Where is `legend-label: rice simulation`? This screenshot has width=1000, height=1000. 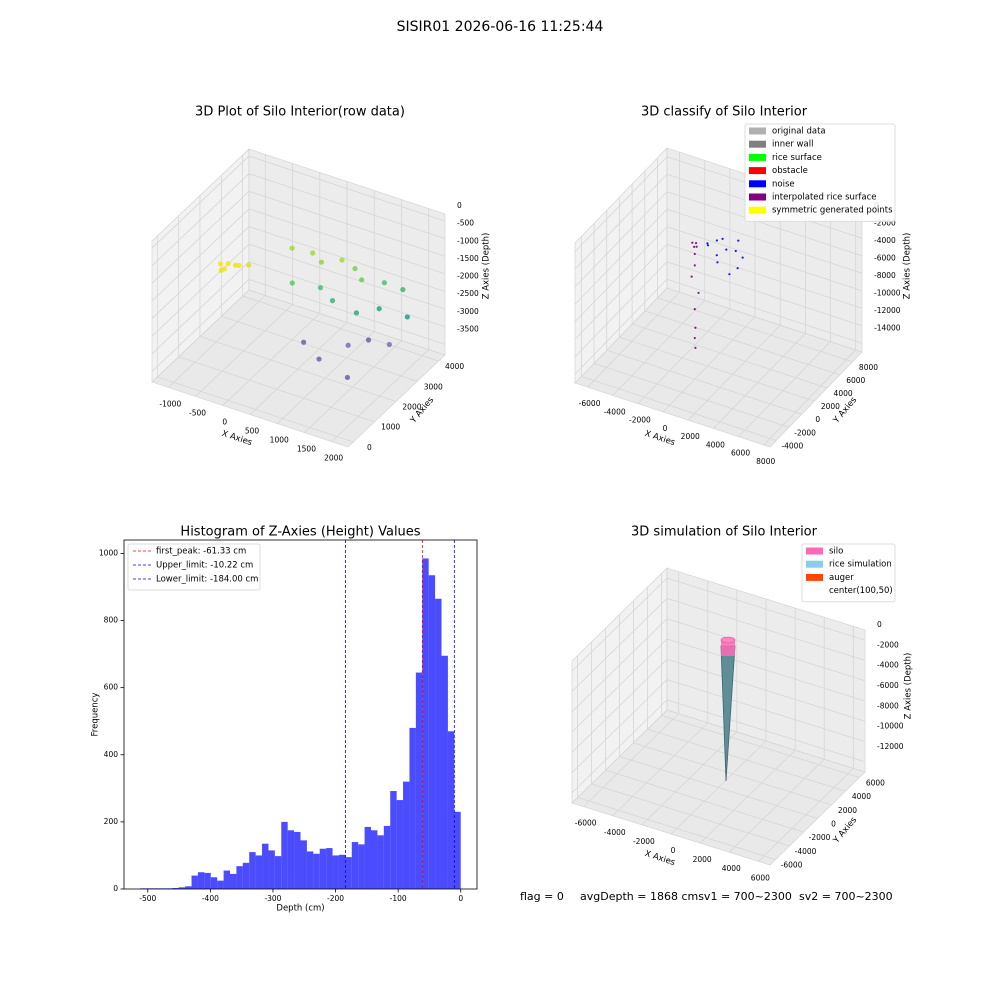 legend-label: rice simulation is located at coordinates (860, 565).